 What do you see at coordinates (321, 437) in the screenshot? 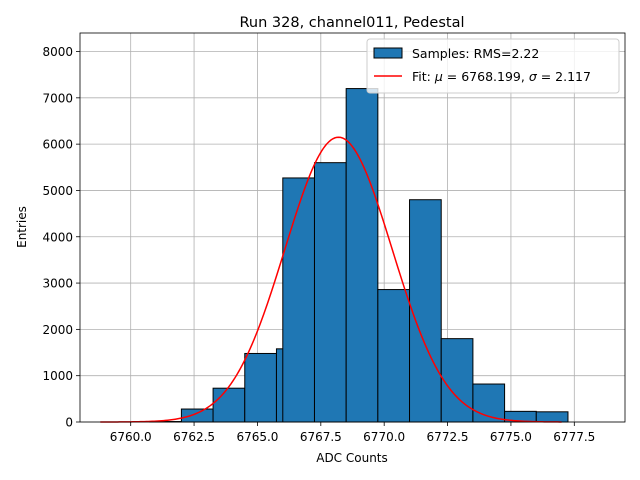
I see `x-tick-label: 6767.5` at bounding box center [321, 437].